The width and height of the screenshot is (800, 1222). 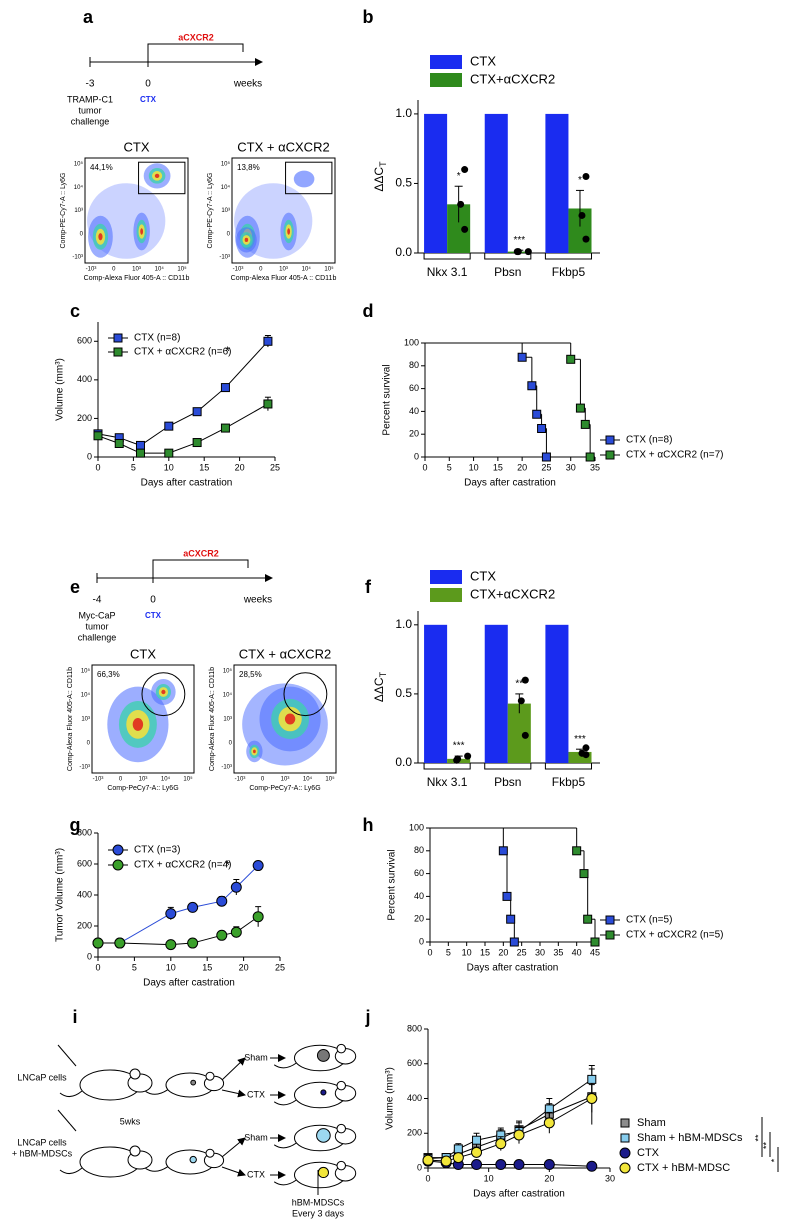 I want to click on annotation: *, so click(x=227, y=864).